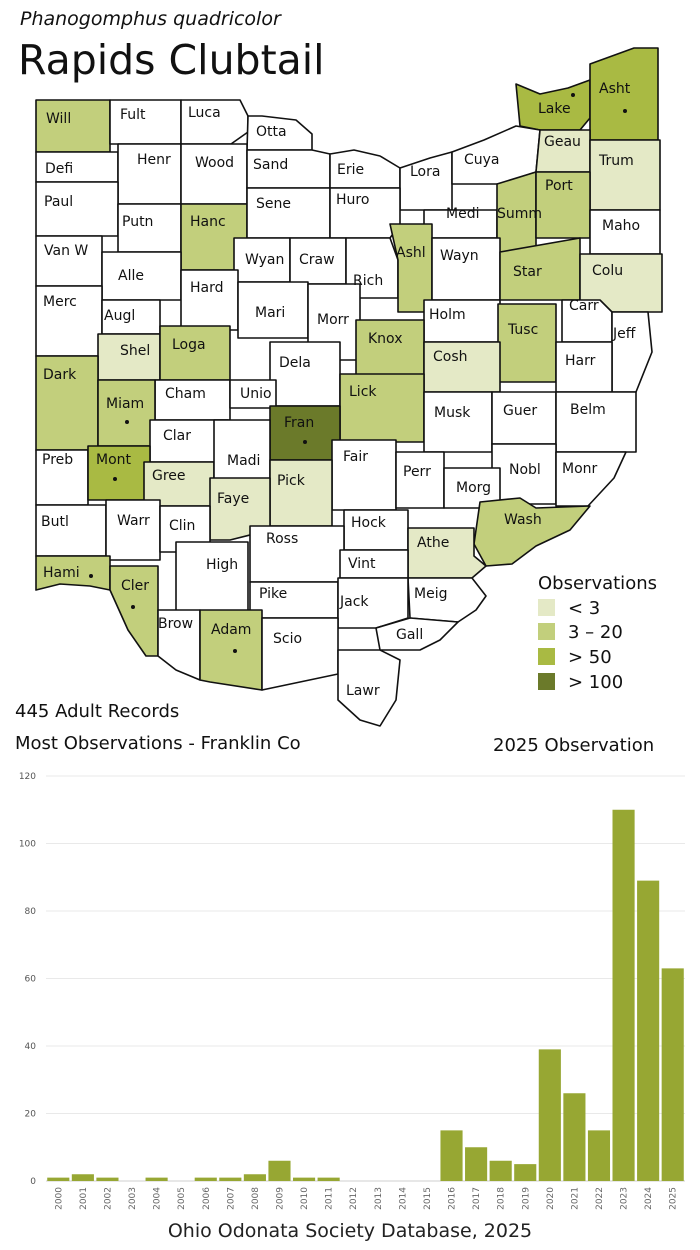  Describe the element at coordinates (305, 374) in the screenshot. I see `county-dela` at that location.